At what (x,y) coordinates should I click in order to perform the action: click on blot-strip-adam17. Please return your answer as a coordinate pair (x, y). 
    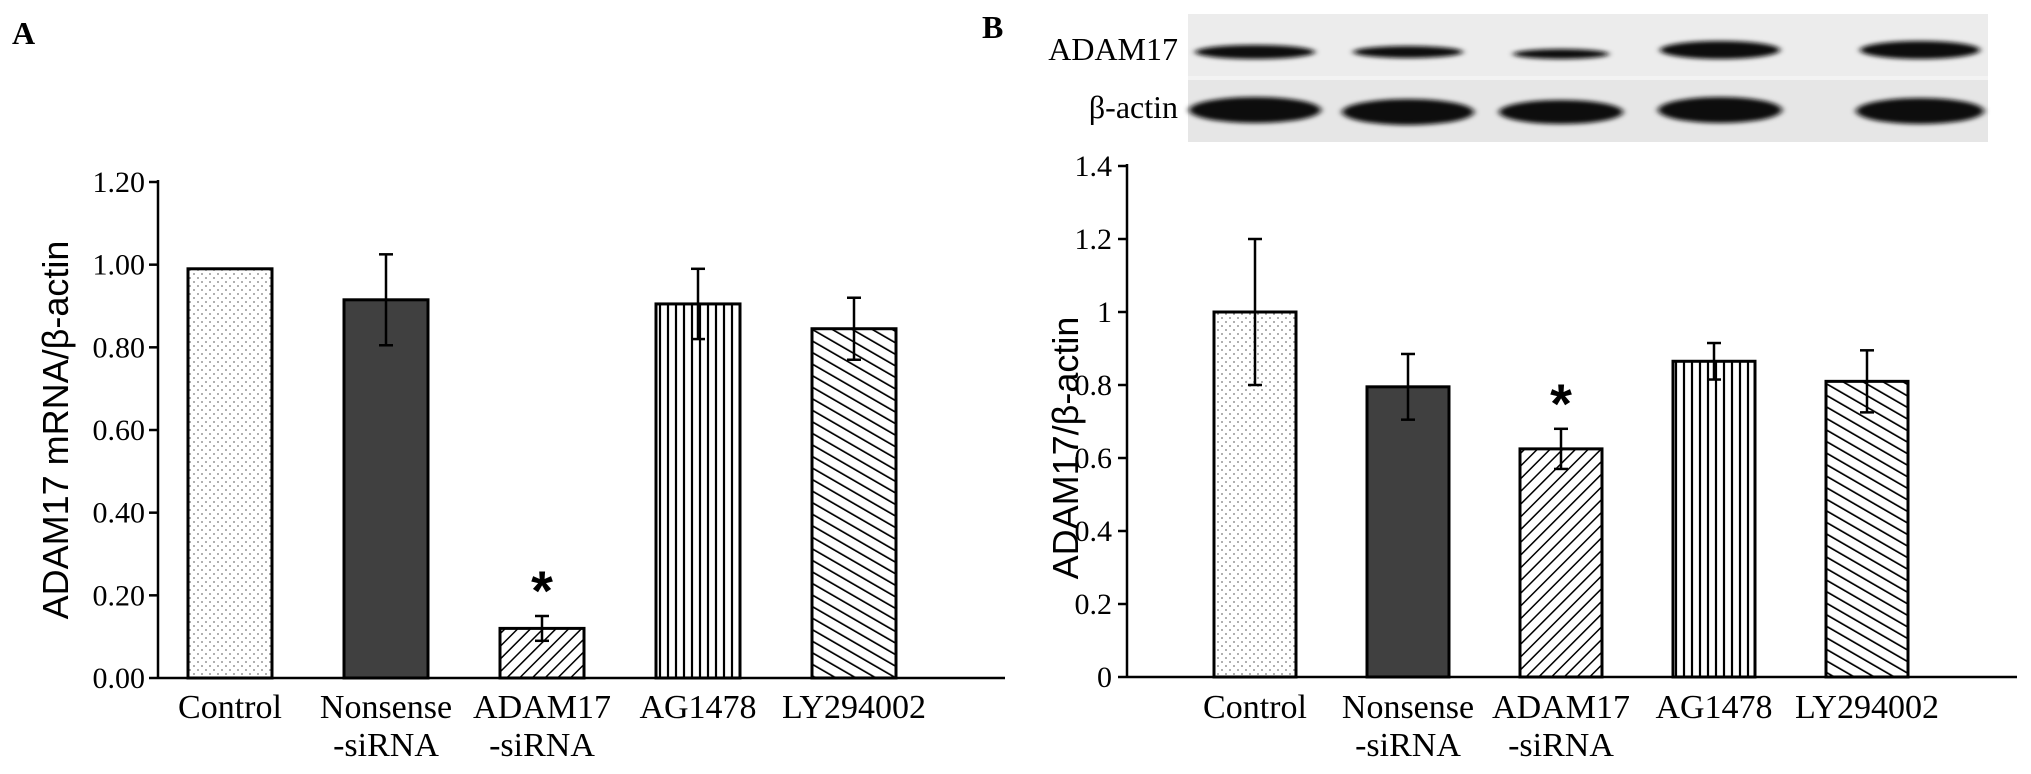
    Looking at the image, I should click on (1588, 45).